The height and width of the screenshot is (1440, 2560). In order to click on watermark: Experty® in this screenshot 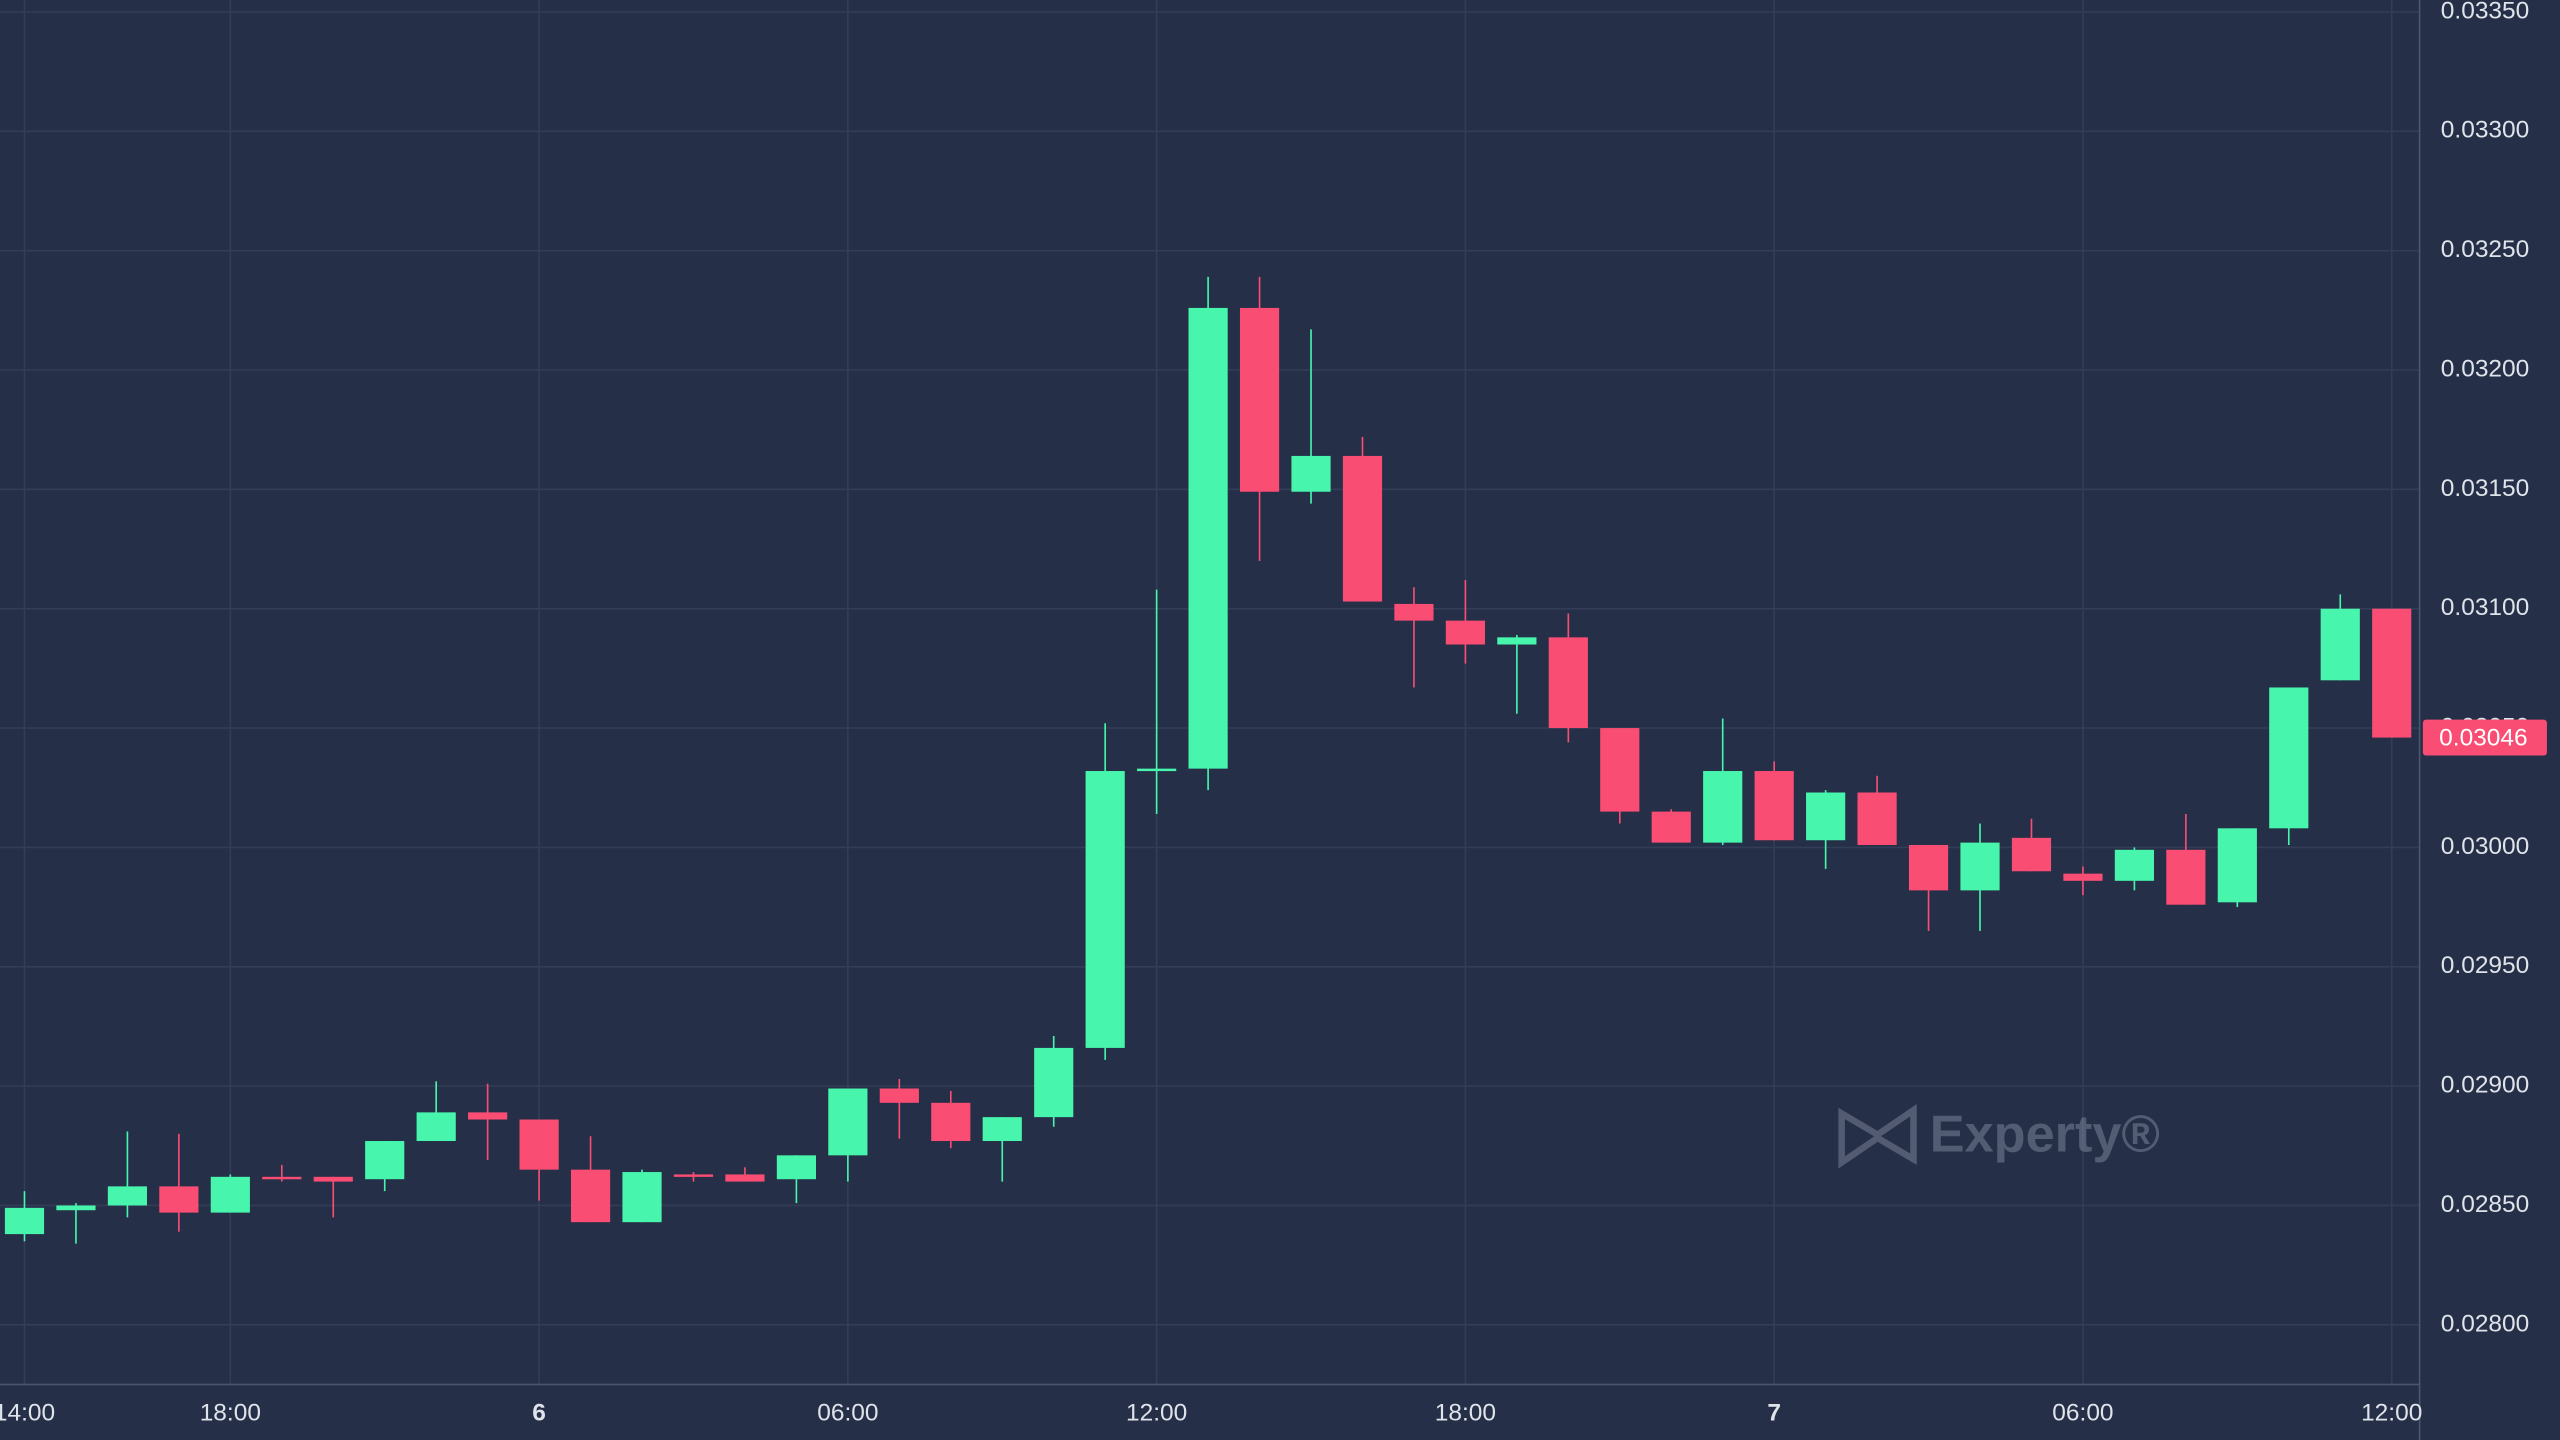, I will do `click(1999, 1136)`.